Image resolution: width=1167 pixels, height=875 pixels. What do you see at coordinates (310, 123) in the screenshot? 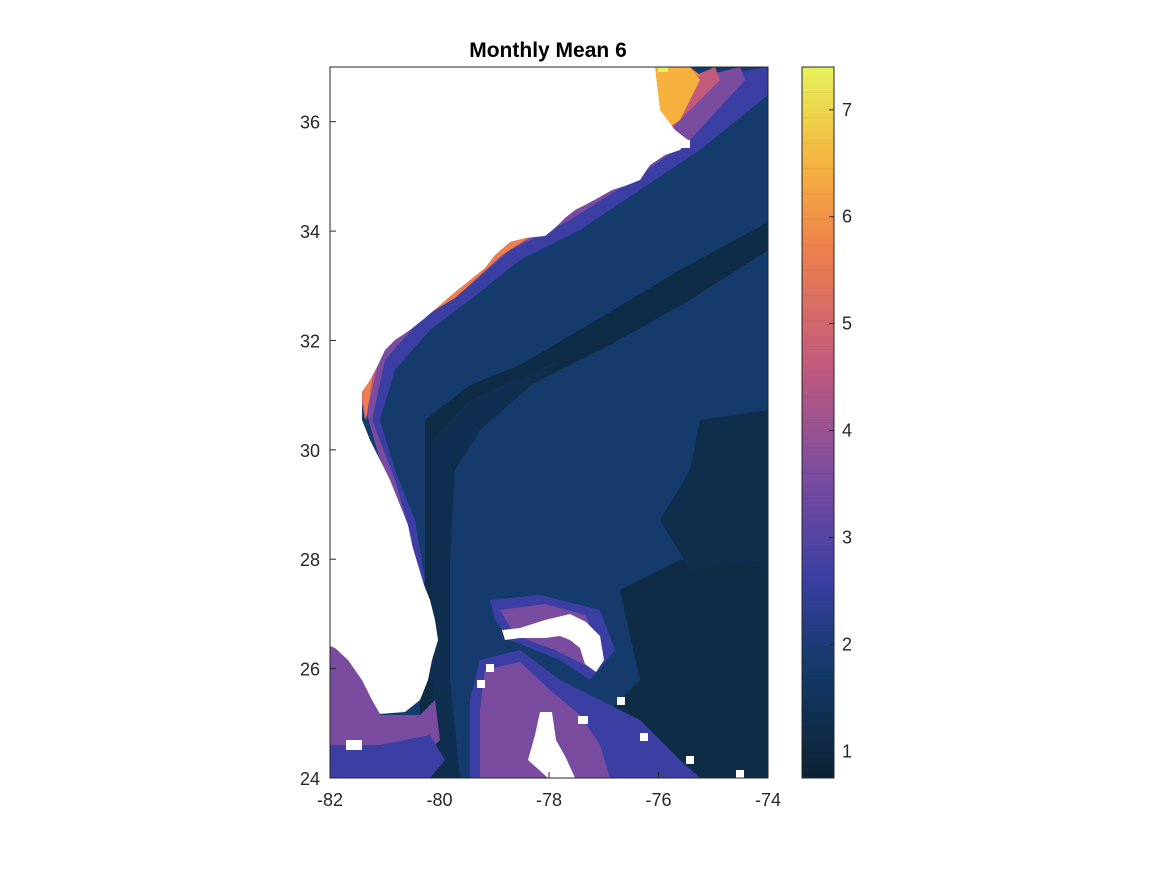
I see `y-tick-label: 36` at bounding box center [310, 123].